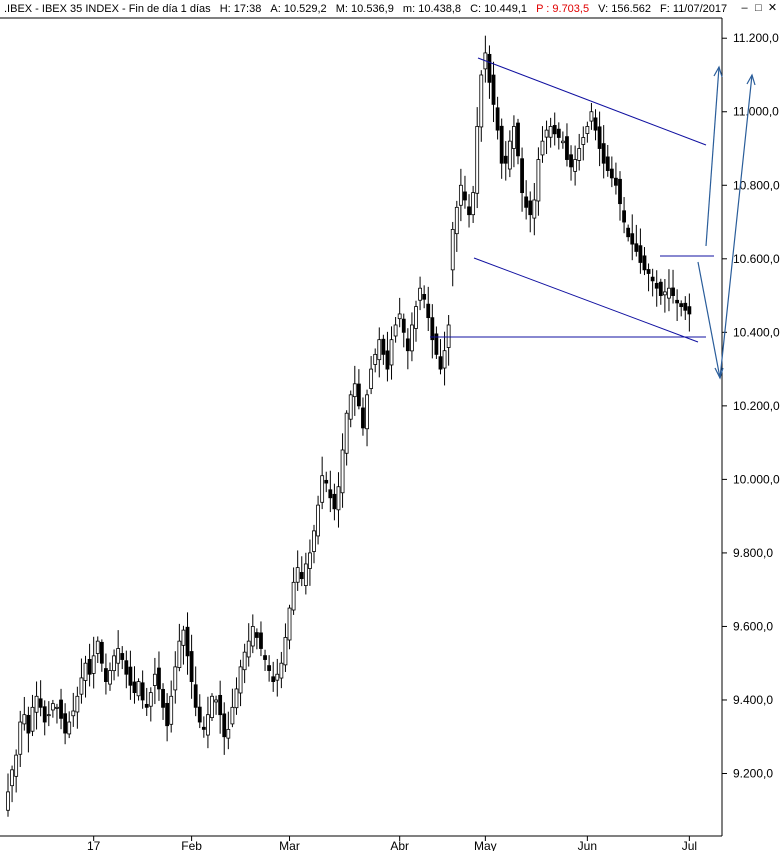 This screenshot has width=782, height=851. Describe the element at coordinates (712, 156) in the screenshot. I see `projection-arrow-up` at that location.